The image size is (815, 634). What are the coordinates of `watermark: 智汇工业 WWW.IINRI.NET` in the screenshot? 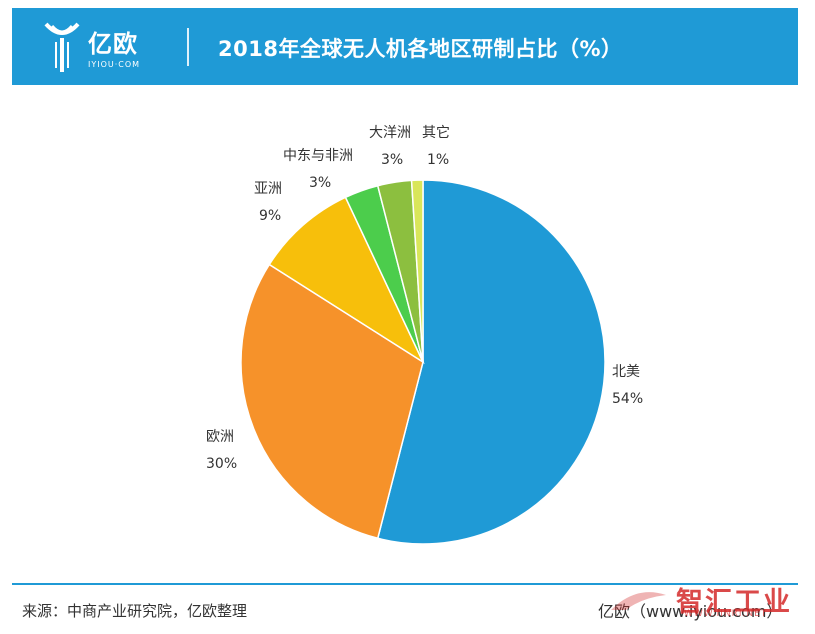 It's located at (708, 600).